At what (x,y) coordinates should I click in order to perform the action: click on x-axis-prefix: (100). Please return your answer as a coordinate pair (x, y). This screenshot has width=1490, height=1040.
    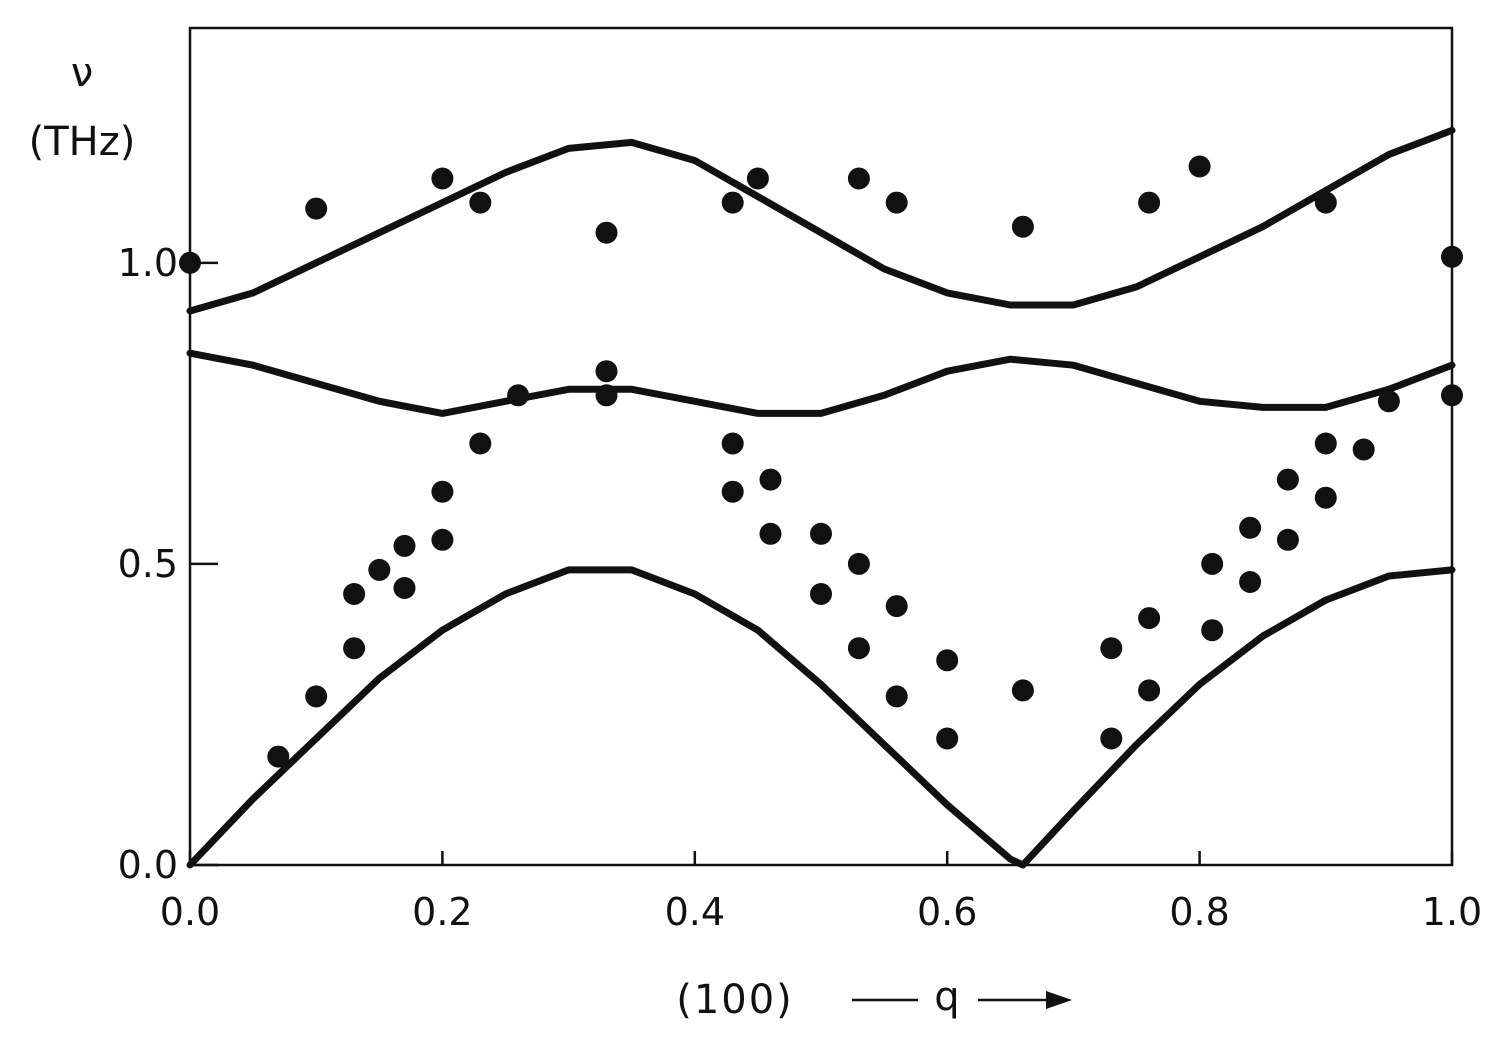
    Looking at the image, I should click on (735, 1000).